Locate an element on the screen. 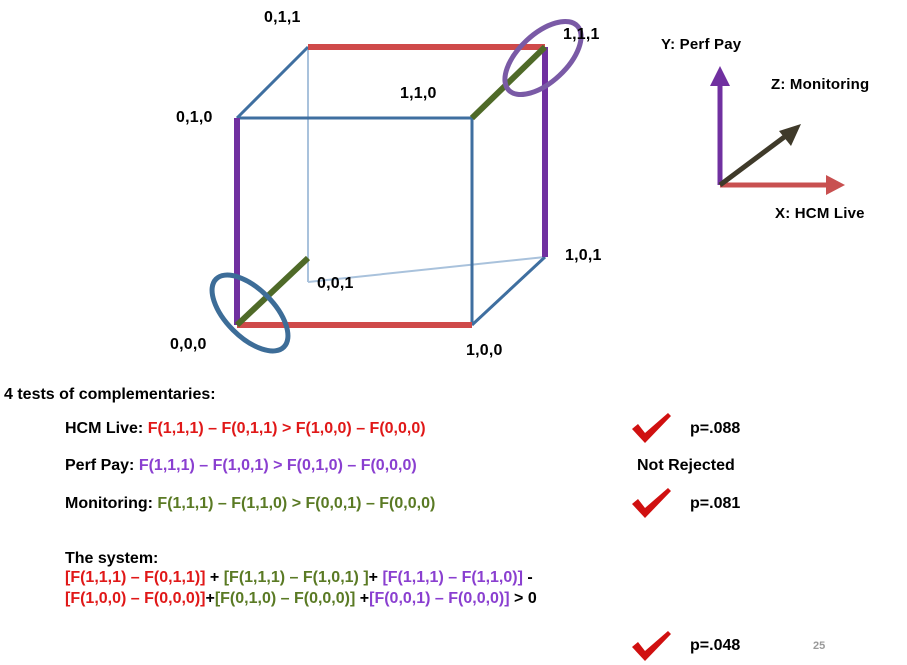  vertex-label-010: 0,1,0 is located at coordinates (194, 117).